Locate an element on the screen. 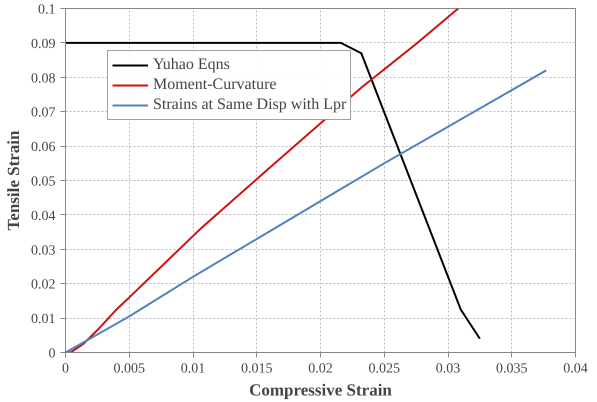 This screenshot has height=402, width=597. y-tick-label: 0.01 is located at coordinates (43, 320).